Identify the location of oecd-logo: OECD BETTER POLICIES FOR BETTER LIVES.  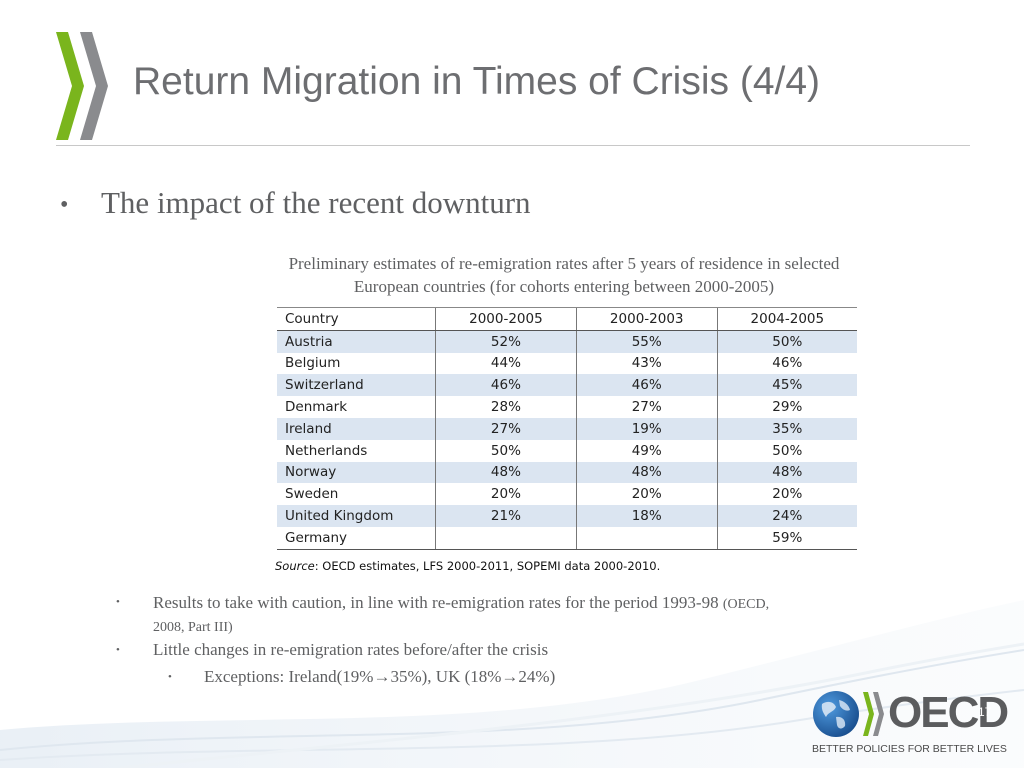
(912, 724).